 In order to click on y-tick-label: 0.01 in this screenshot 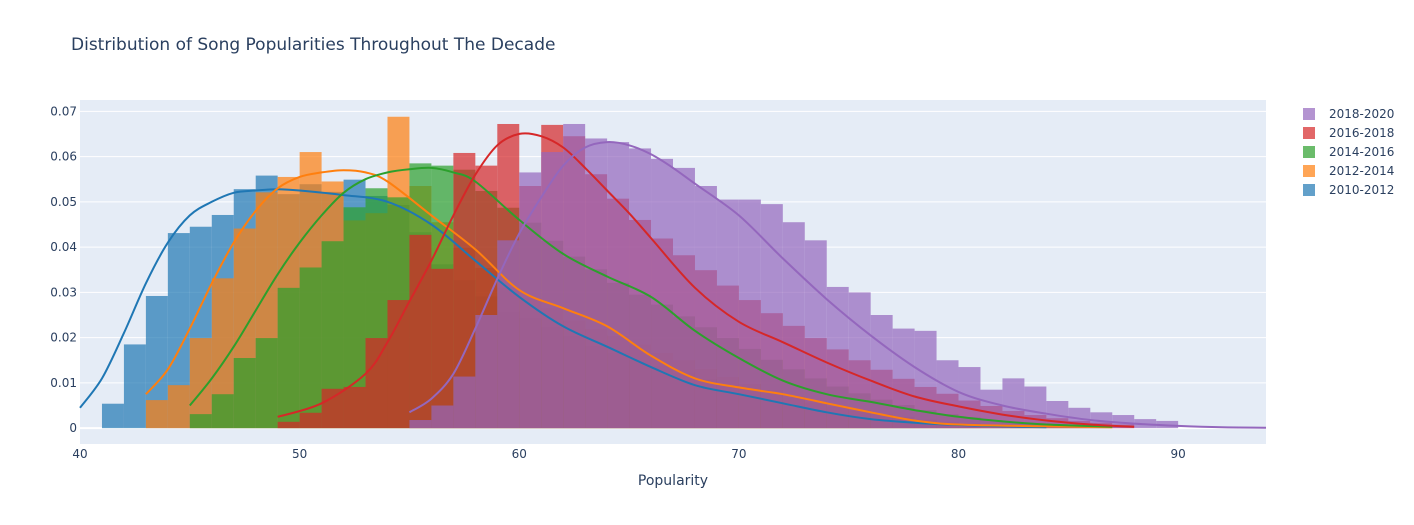, I will do `click(63, 383)`.